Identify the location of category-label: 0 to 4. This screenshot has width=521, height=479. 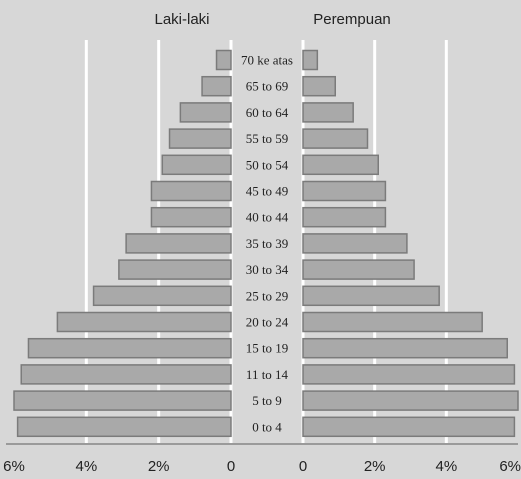
(267, 426).